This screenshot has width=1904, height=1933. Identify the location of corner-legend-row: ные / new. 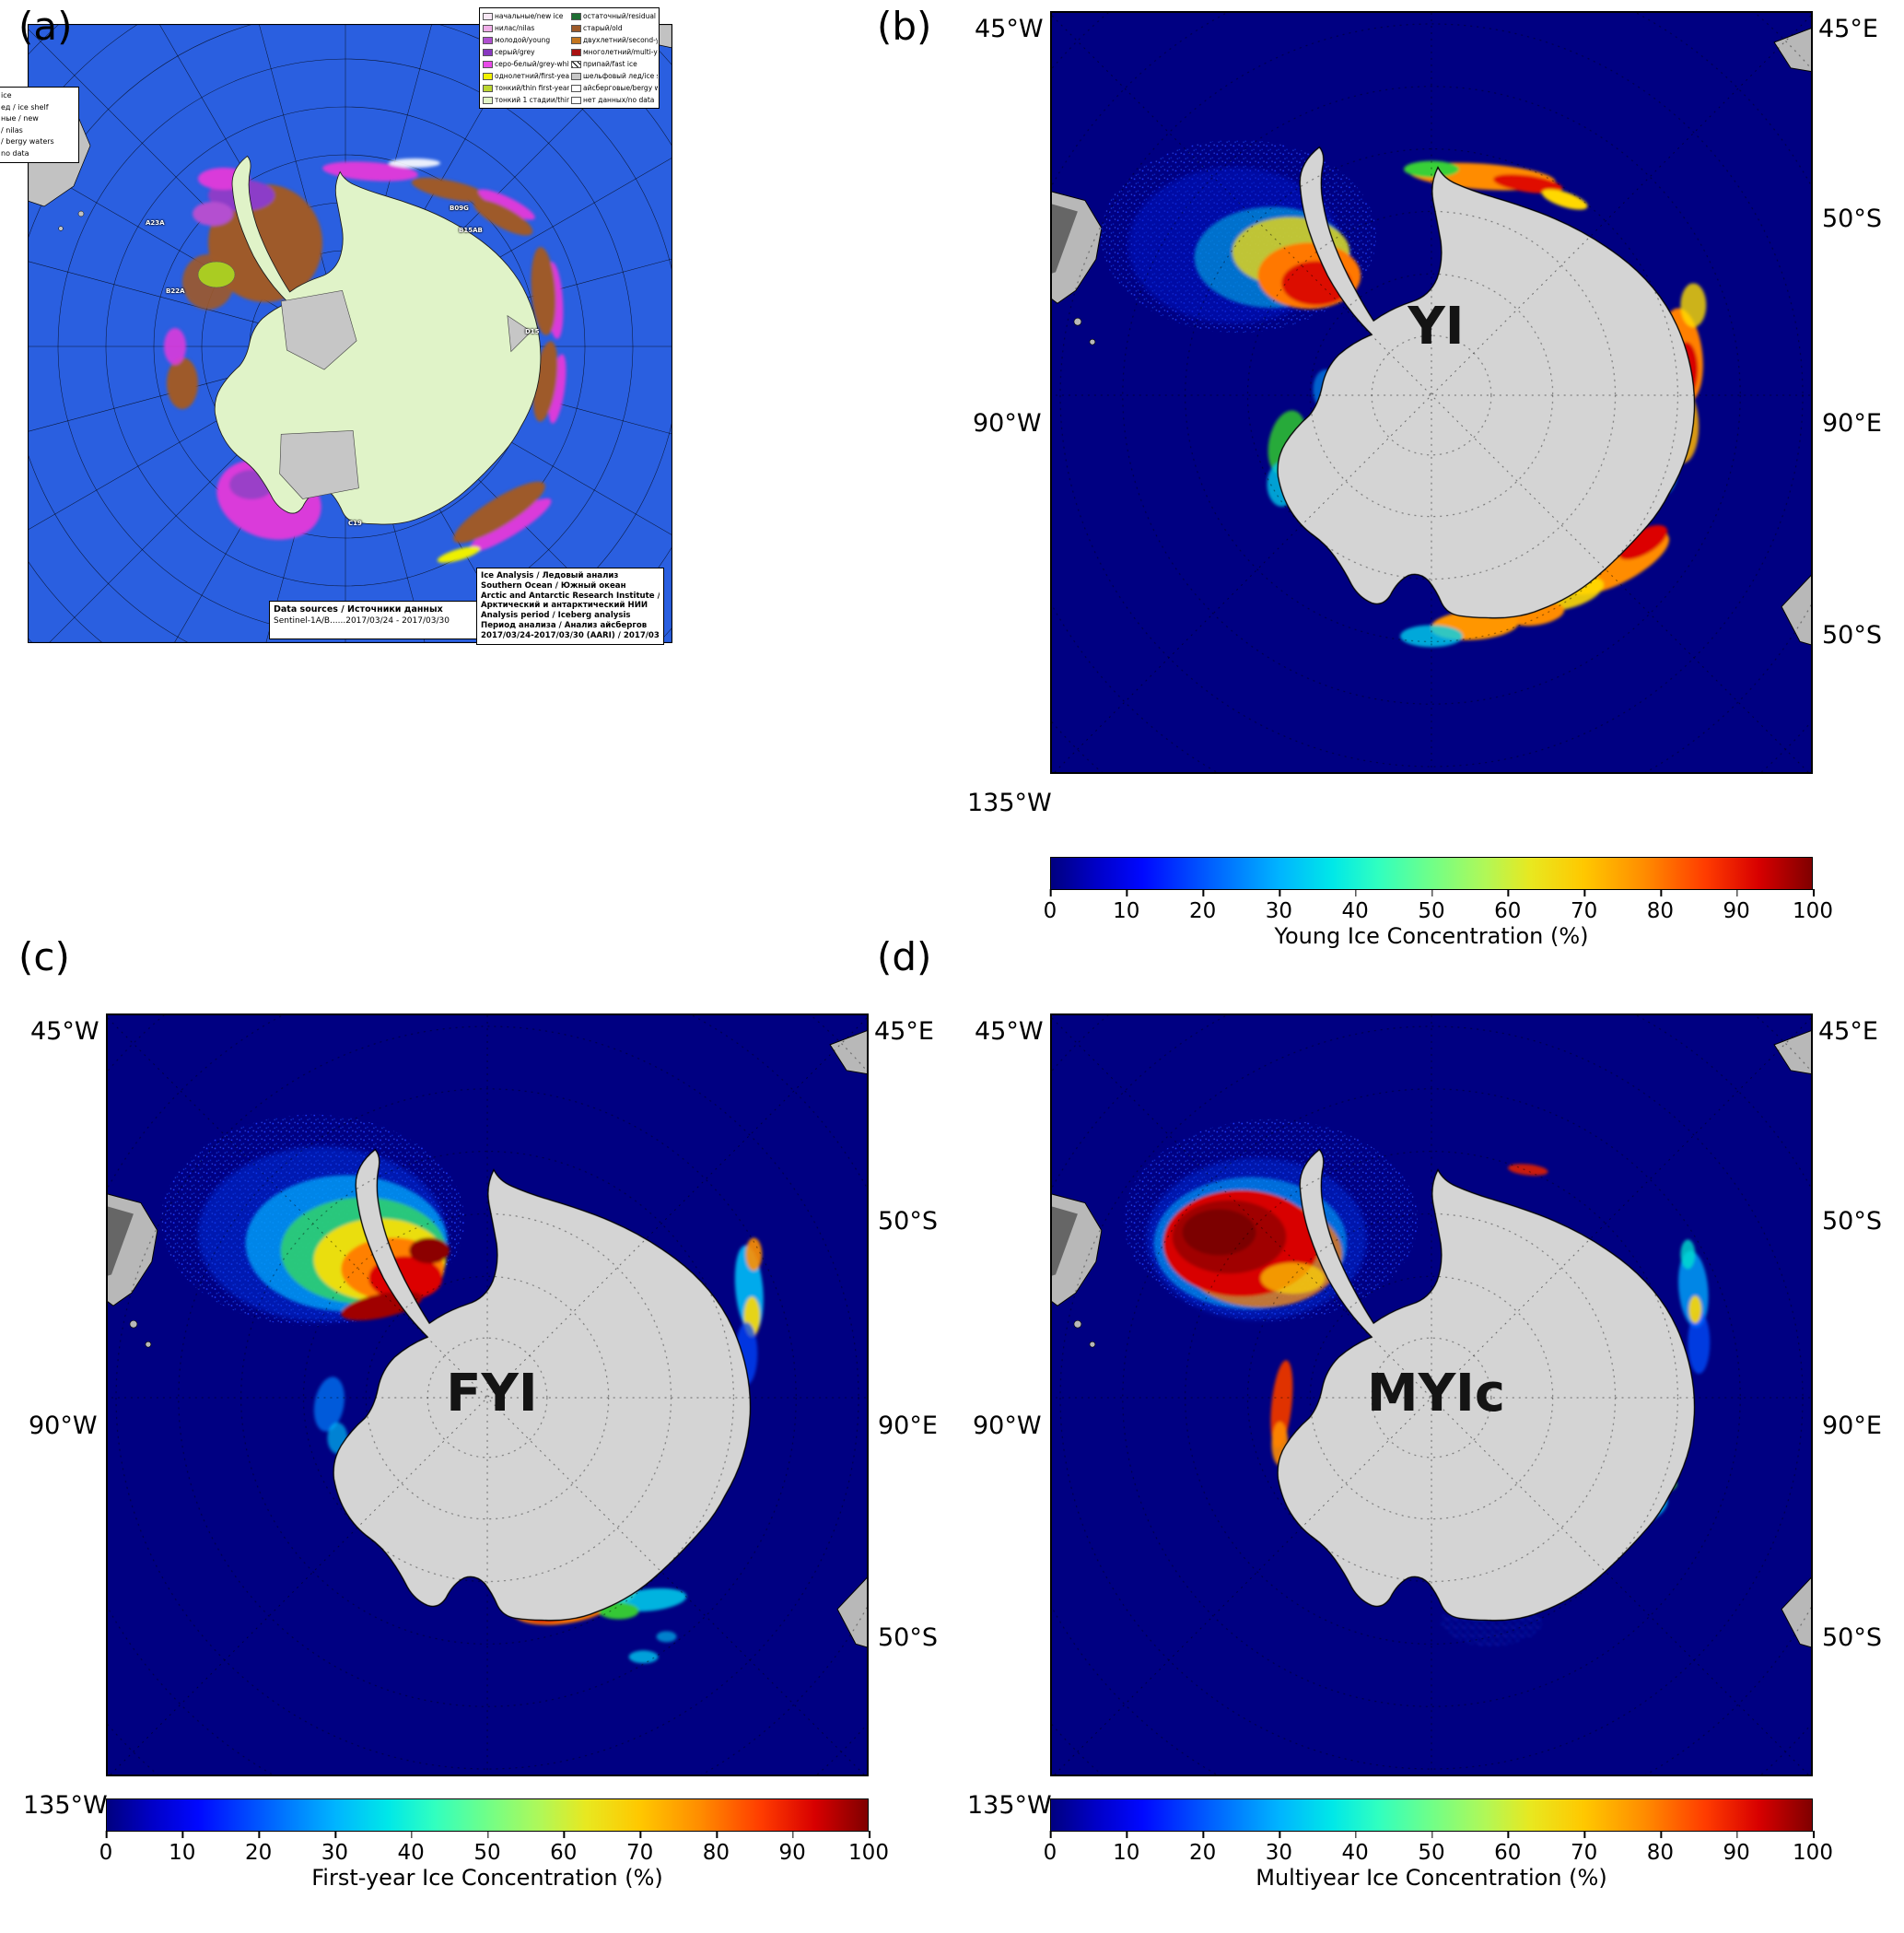
(20, 118).